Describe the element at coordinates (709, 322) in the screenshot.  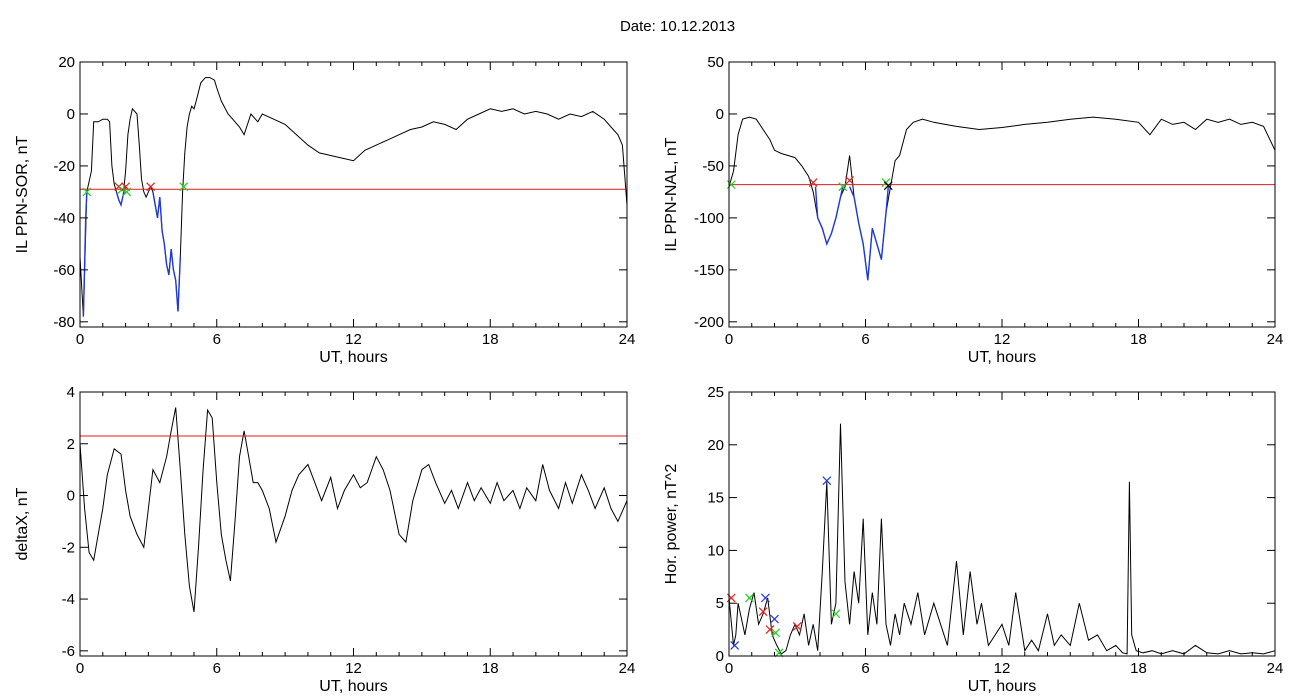
I see `y-tick-label: -200` at that location.